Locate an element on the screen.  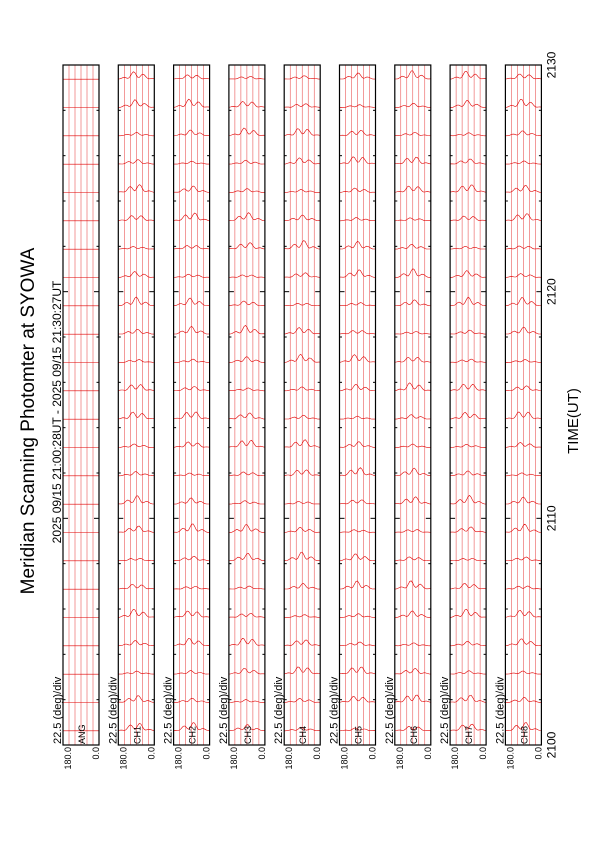
x-tick-label: 2120 is located at coordinates (551, 291).